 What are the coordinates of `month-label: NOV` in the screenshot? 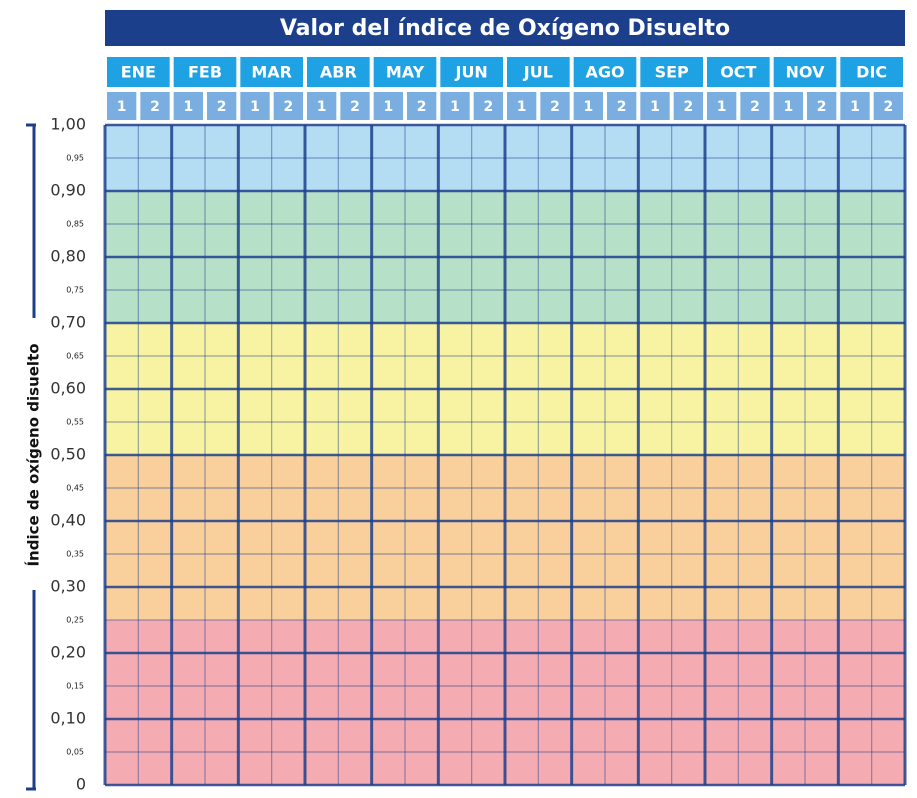 It's located at (806, 72).